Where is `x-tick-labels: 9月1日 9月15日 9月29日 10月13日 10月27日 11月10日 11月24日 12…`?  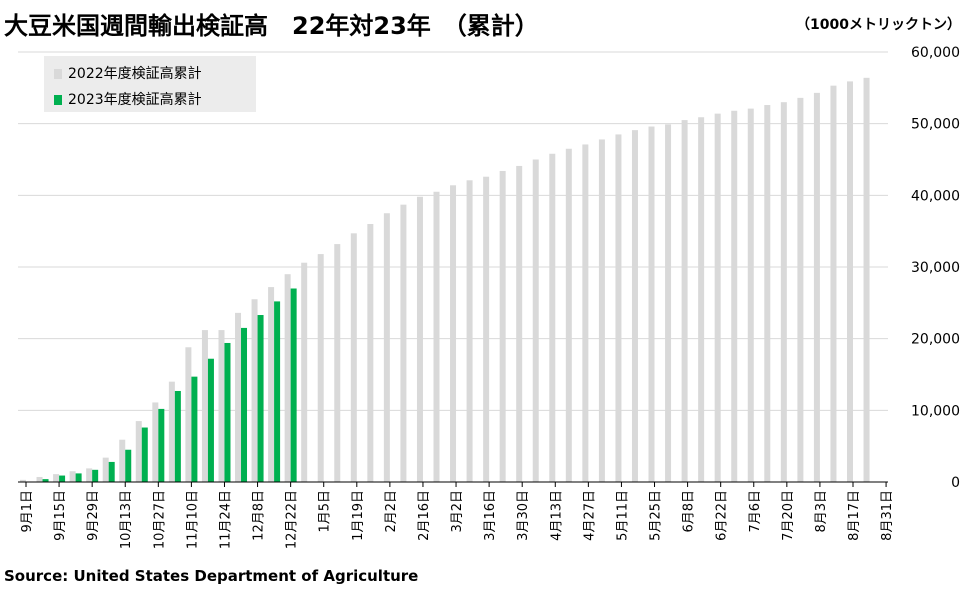
x-tick-labels: 9月1日 9月15日 9月29日 10月13日 10月27日 11月10日 11月24日 12… is located at coordinates (457, 519).